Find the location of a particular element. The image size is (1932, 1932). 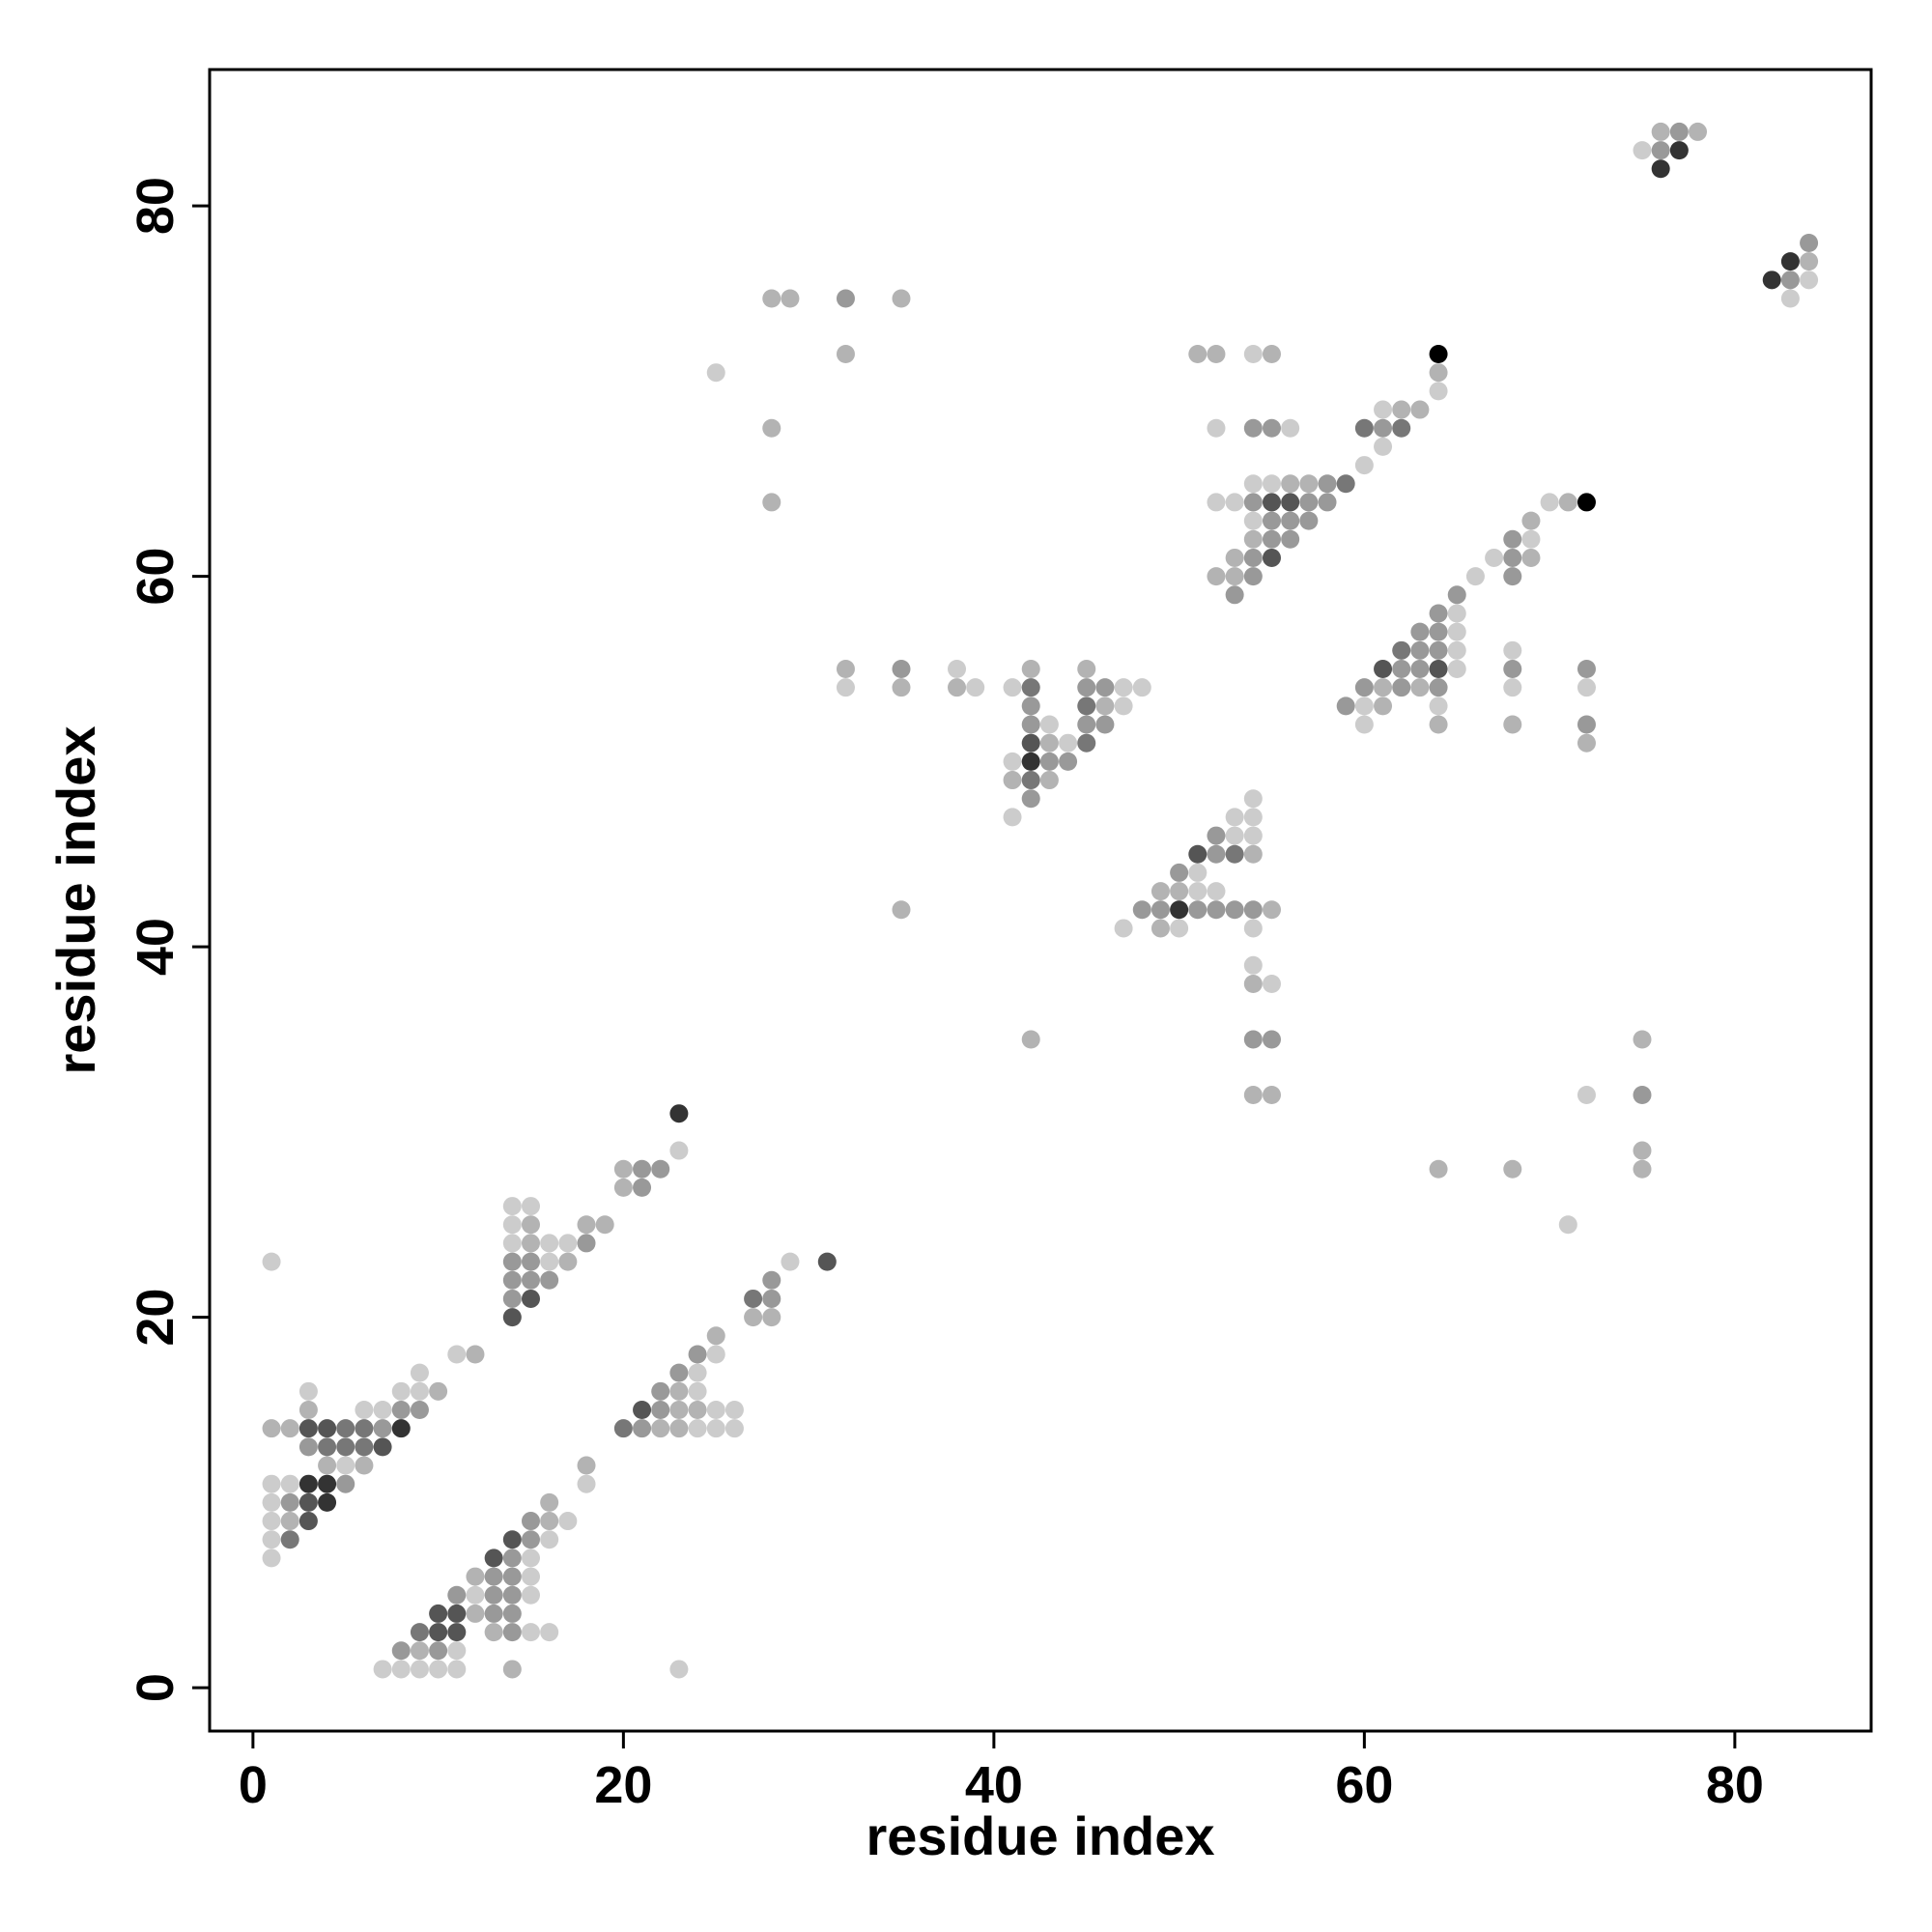

x-tick-label: 60 is located at coordinates (1364, 1785).